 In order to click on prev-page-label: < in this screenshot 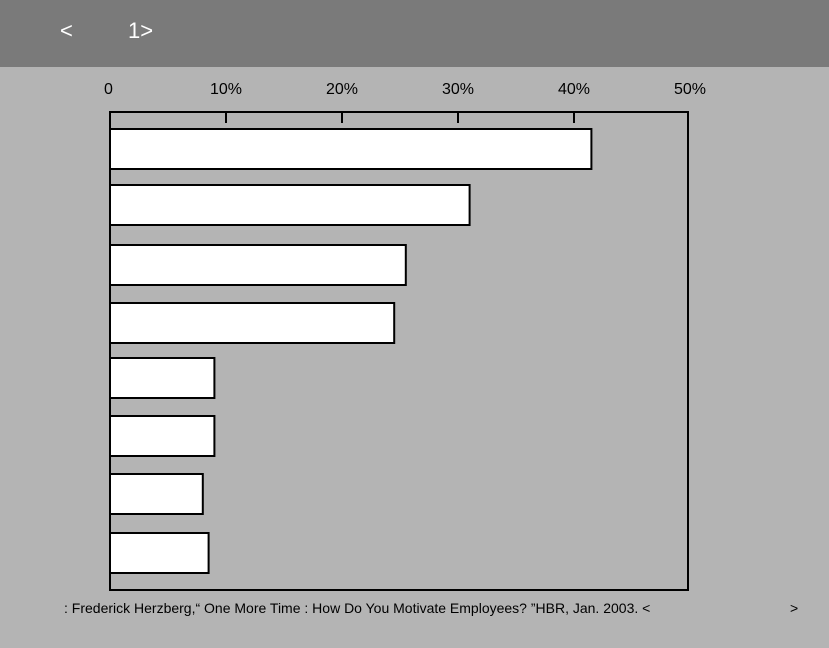, I will do `click(66, 30)`.